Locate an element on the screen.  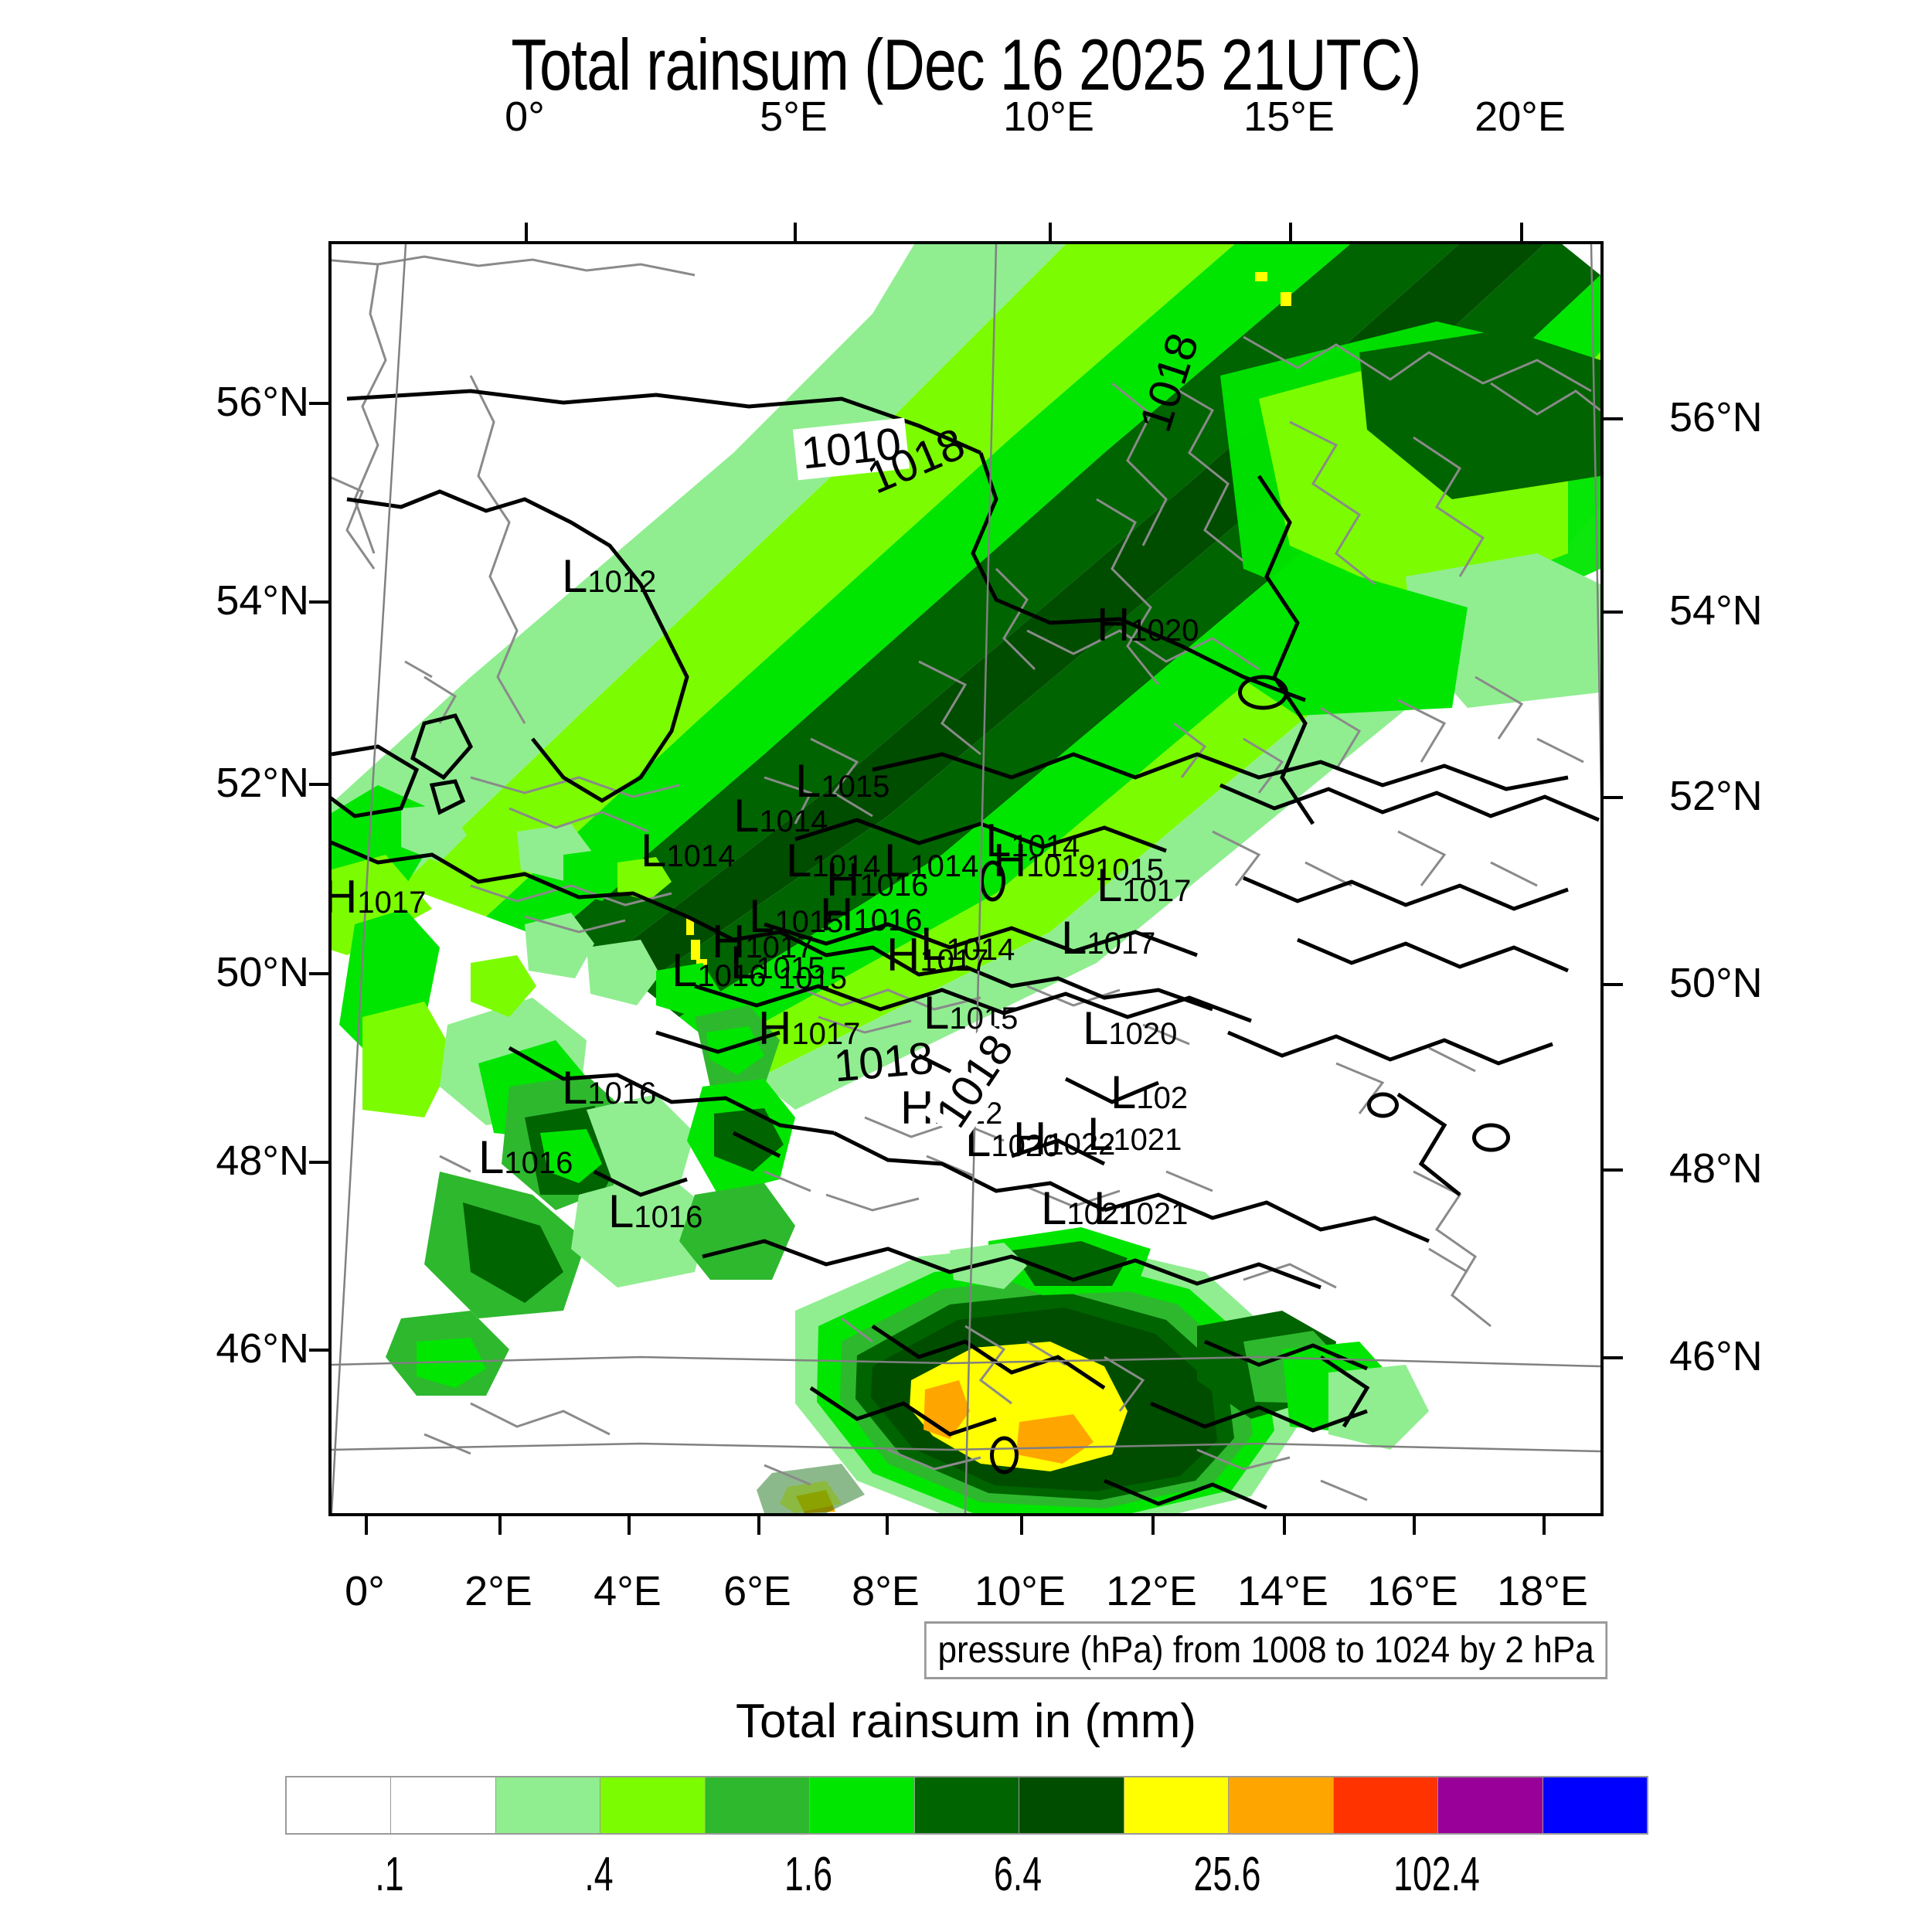
isobar-label-1018-mid: 1018 is located at coordinates (884, 1062).